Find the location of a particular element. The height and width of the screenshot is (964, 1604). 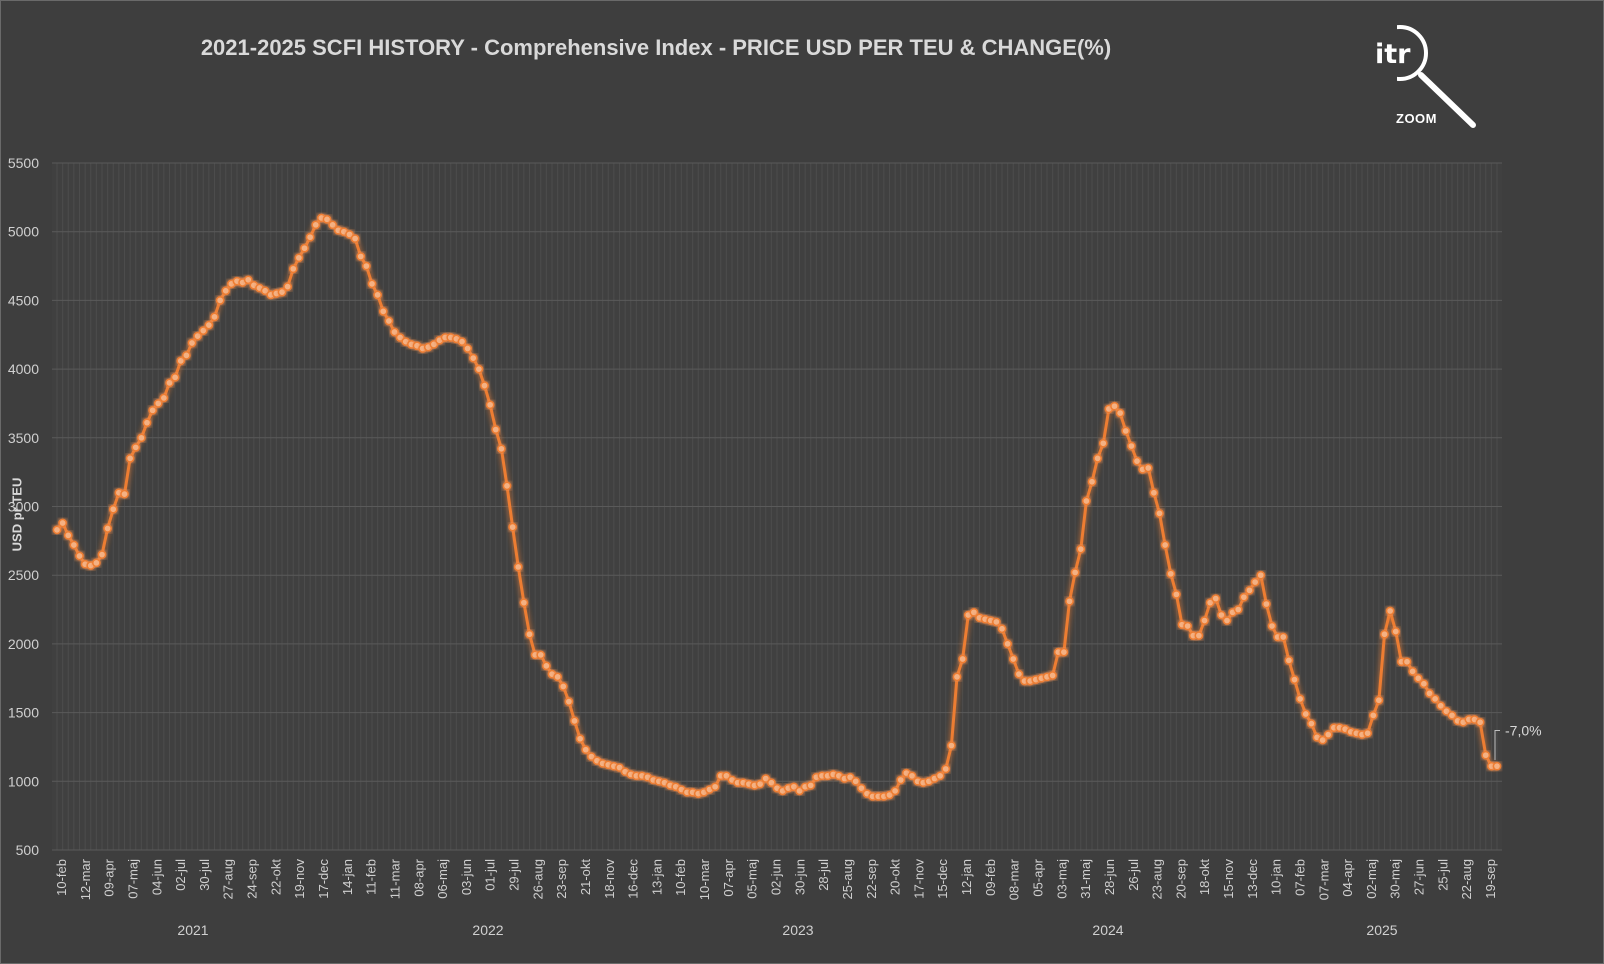

year-labels: 2021 2022 2023 2024 2025 is located at coordinates (787, 930).